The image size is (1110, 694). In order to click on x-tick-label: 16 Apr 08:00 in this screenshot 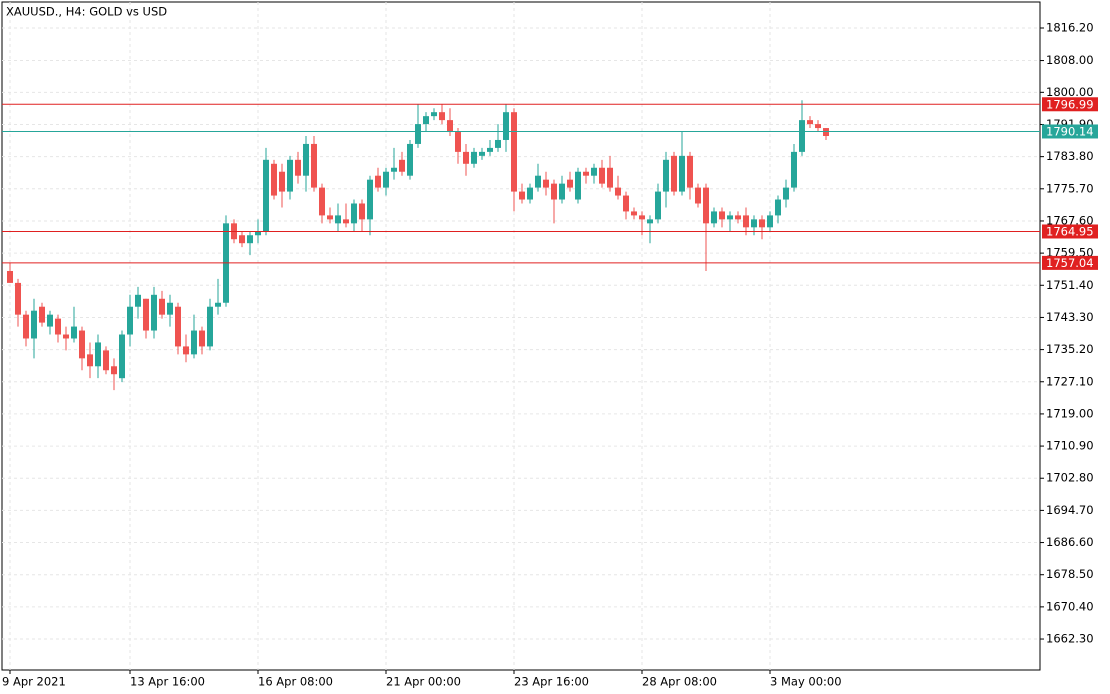, I will do `click(295, 682)`.